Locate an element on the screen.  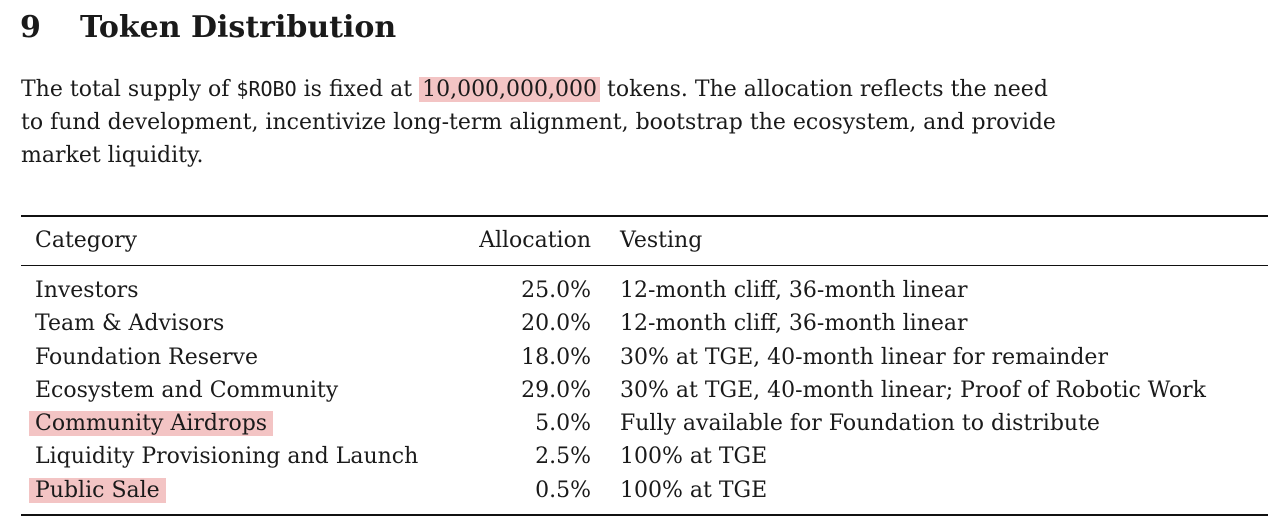
table-header-row: Category Allocation Vesting is located at coordinates (644, 241).